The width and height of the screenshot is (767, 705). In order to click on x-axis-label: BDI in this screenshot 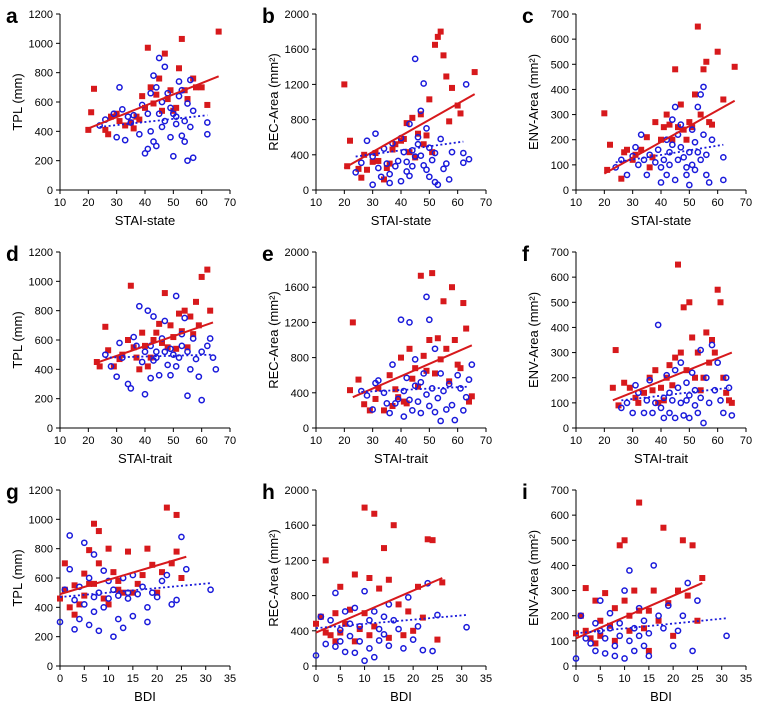, I will do `click(145, 696)`.